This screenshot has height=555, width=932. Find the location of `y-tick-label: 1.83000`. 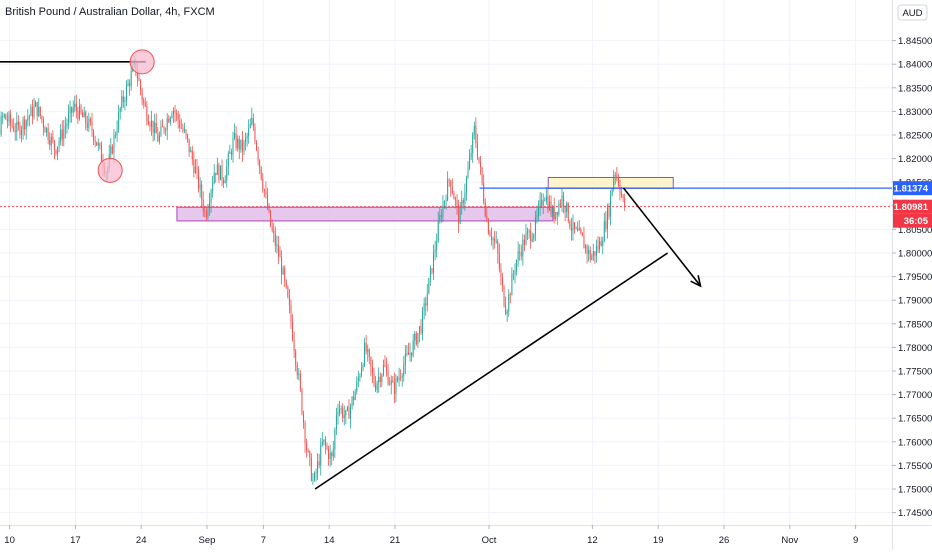

y-tick-label: 1.83000 is located at coordinates (915, 112).